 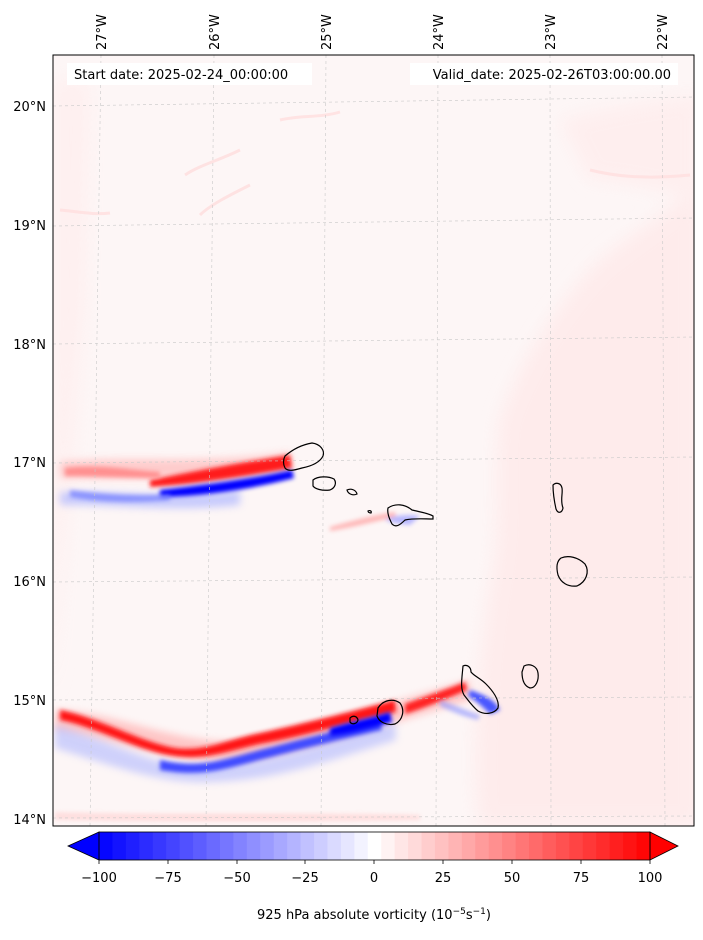 I want to click on colorbar-tick-label: −25, so click(x=304, y=878).